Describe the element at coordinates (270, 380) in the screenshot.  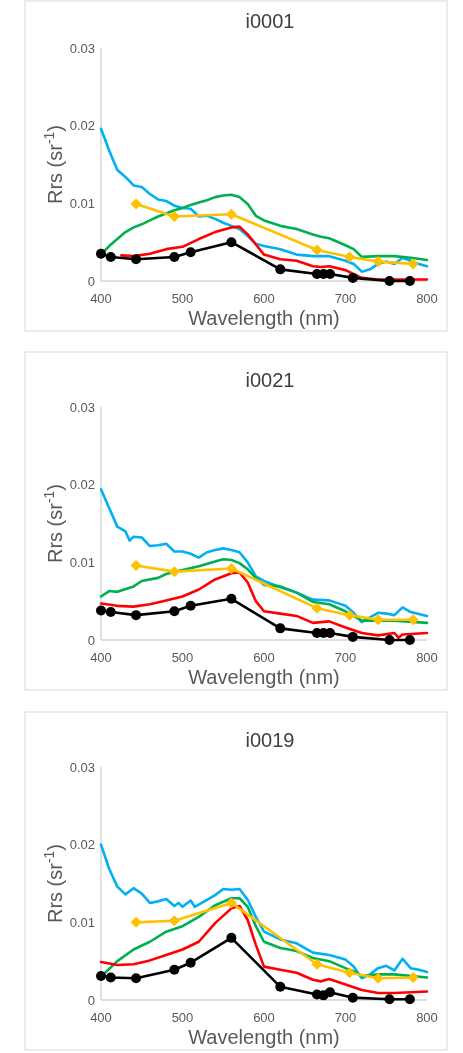
I see `chart-title: i0021` at that location.